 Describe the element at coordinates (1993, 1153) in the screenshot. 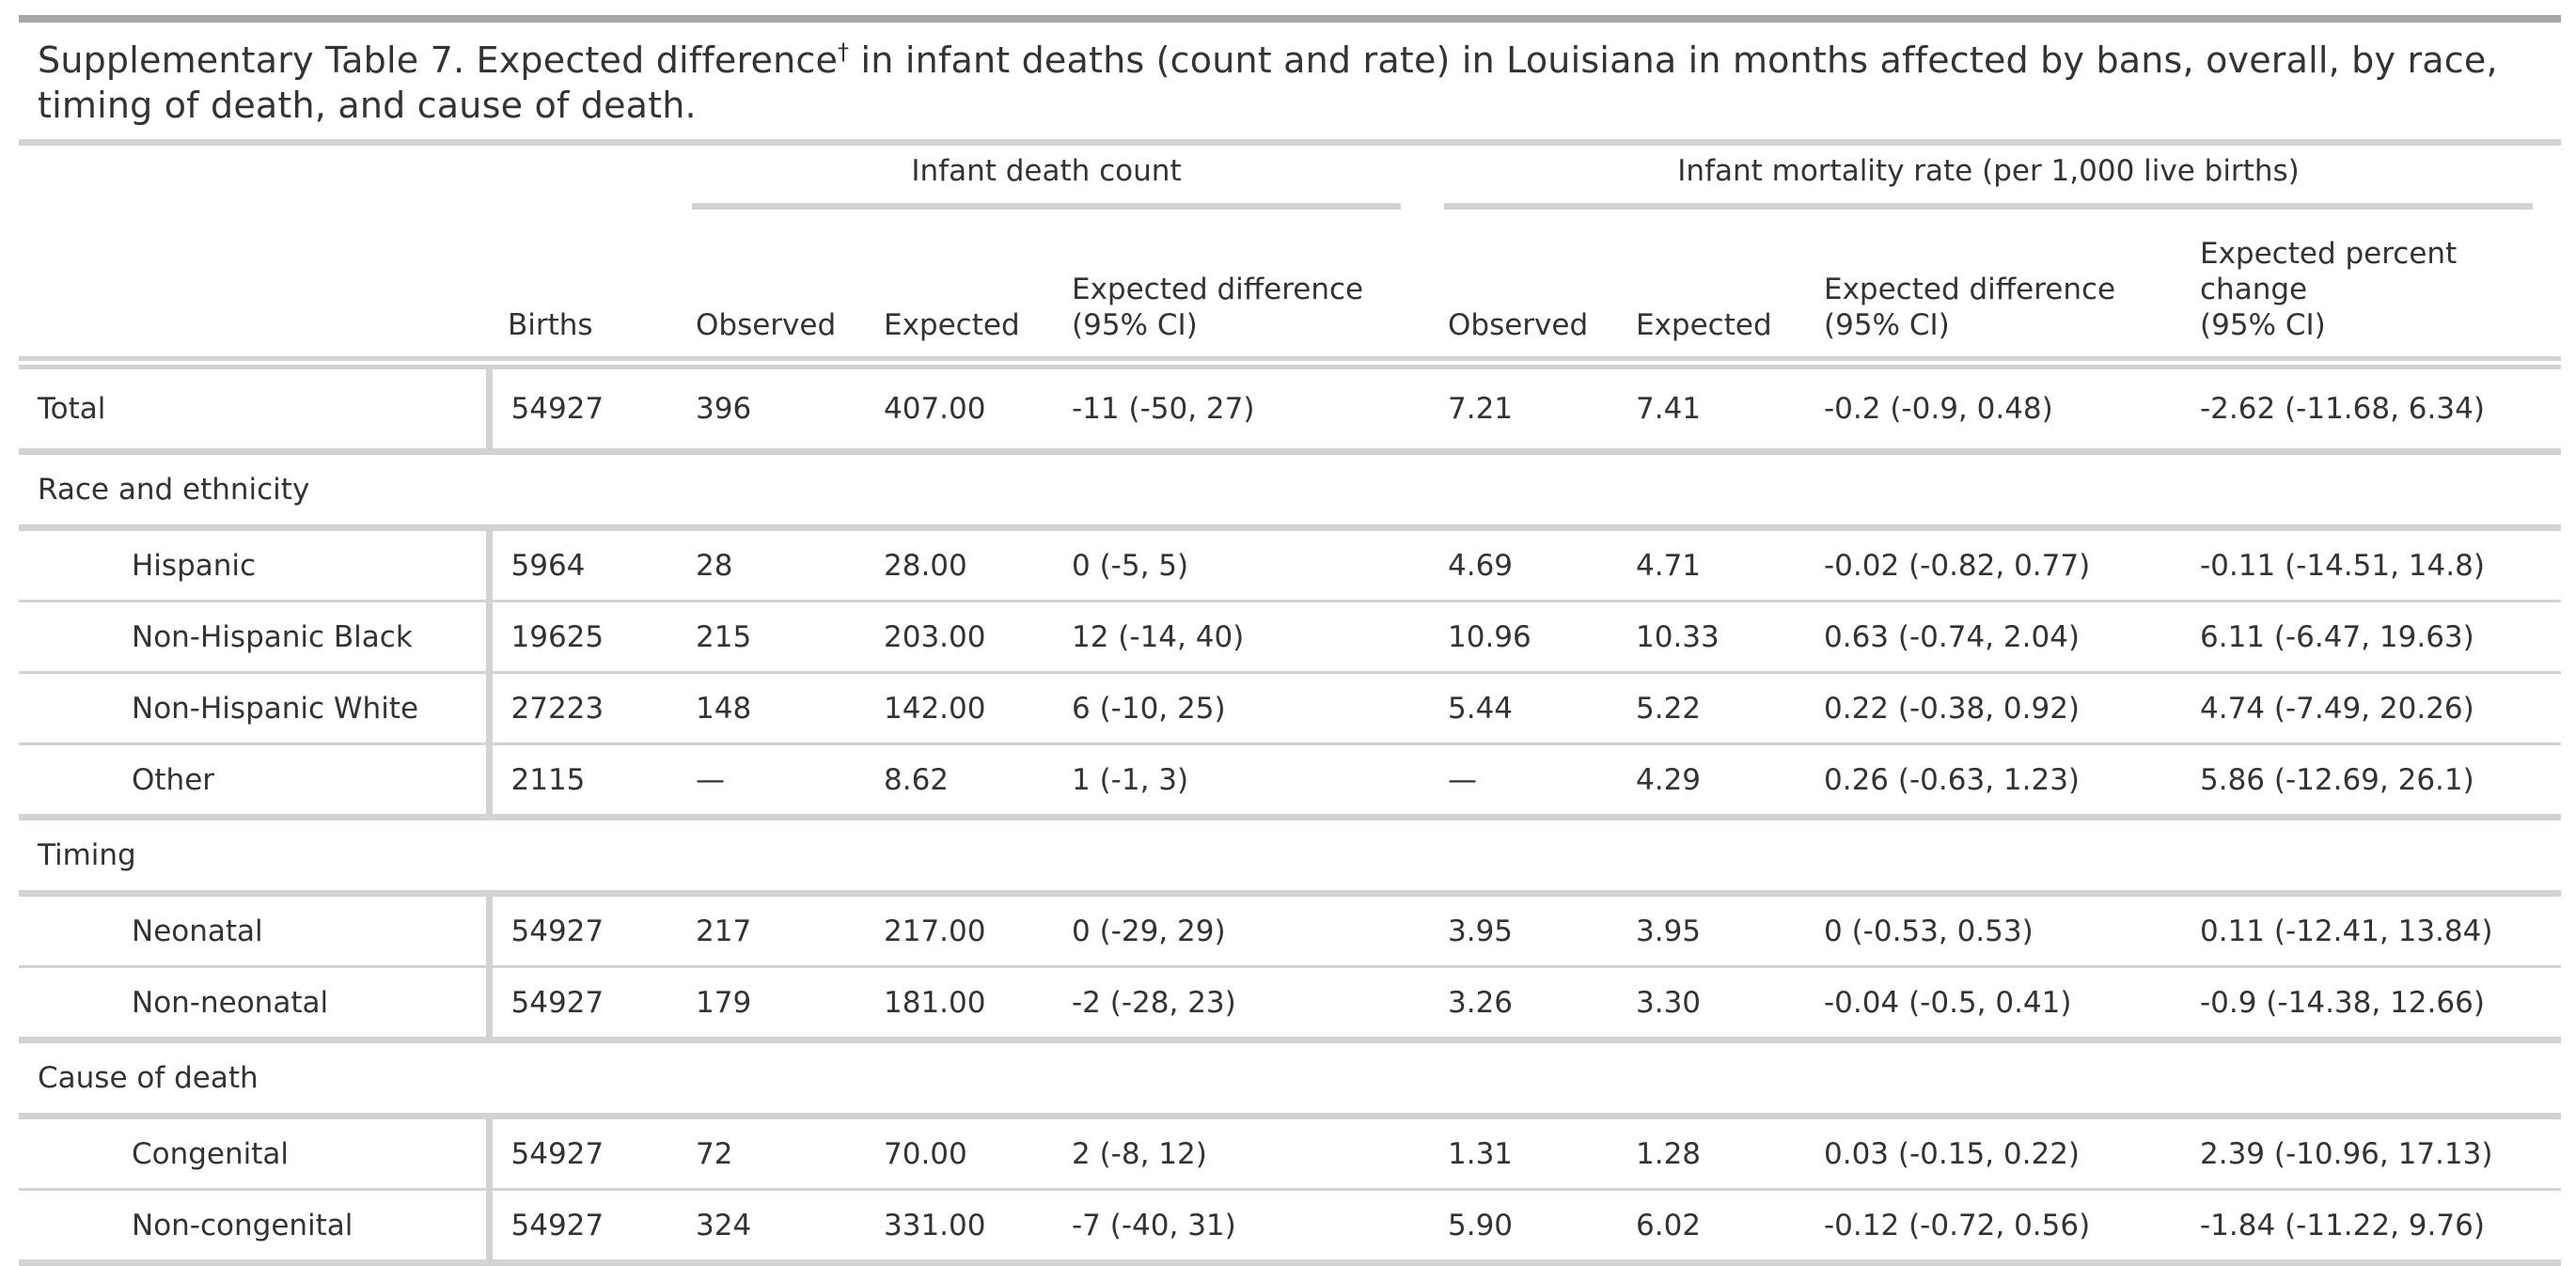

I see `cell-rate-diff: 0.03 (-0.15, 0.22)` at that location.